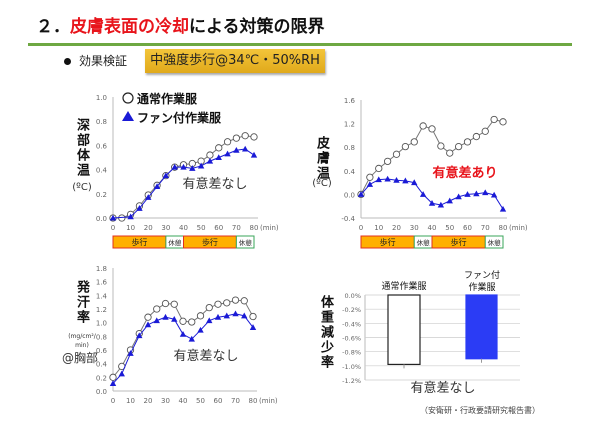  I want to click on x-tick-label: 70, so click(235, 401).